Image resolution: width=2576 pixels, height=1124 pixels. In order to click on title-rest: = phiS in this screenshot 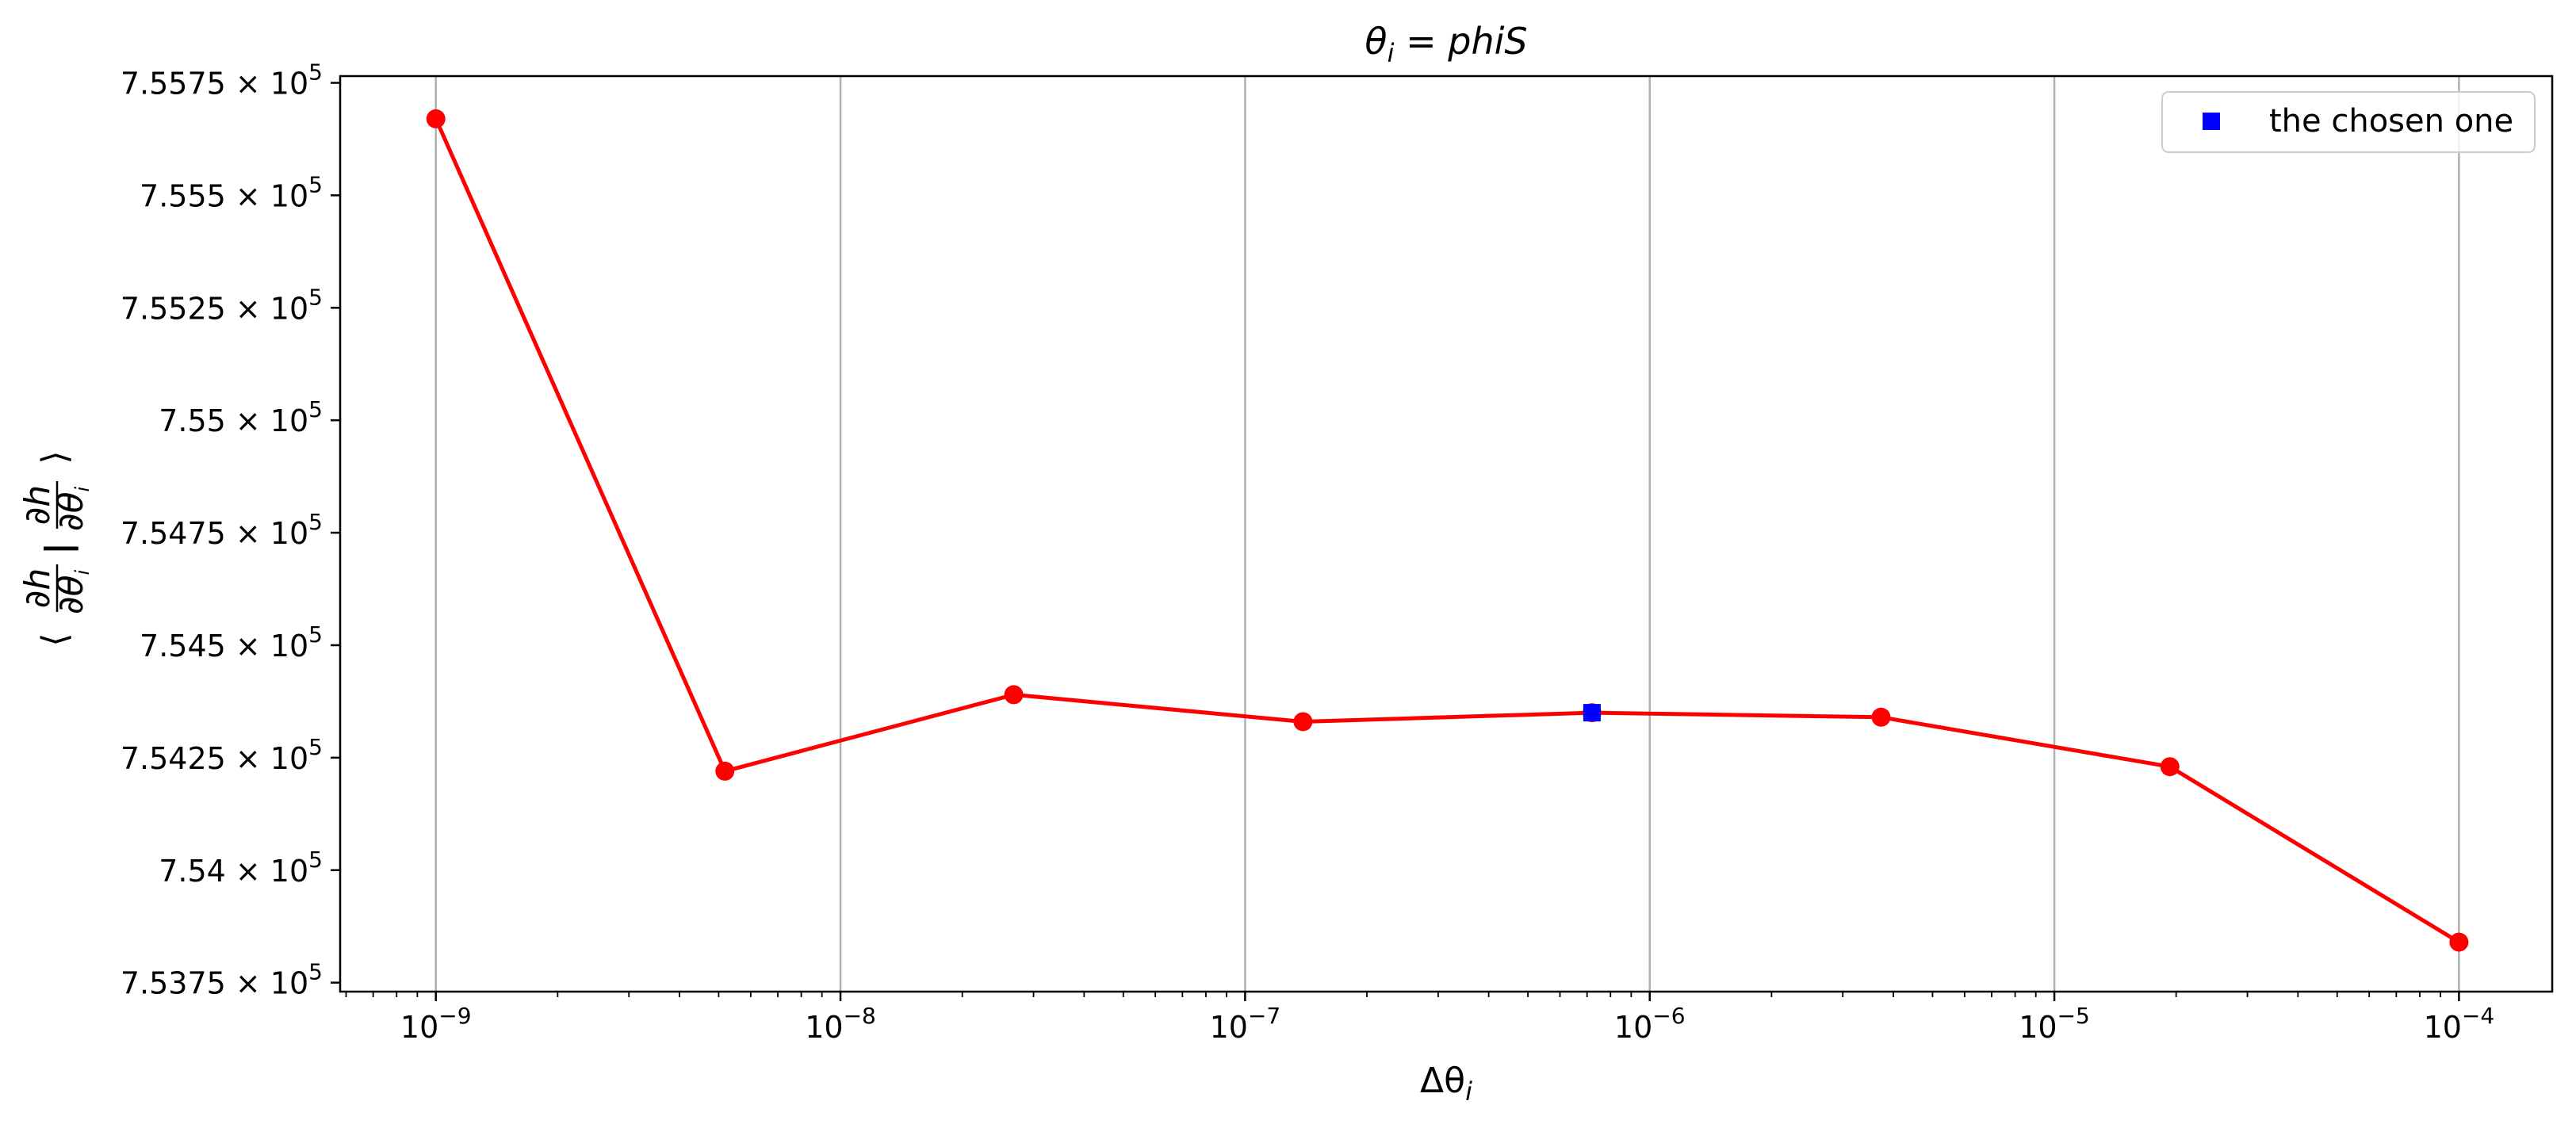, I will do `click(1460, 41)`.